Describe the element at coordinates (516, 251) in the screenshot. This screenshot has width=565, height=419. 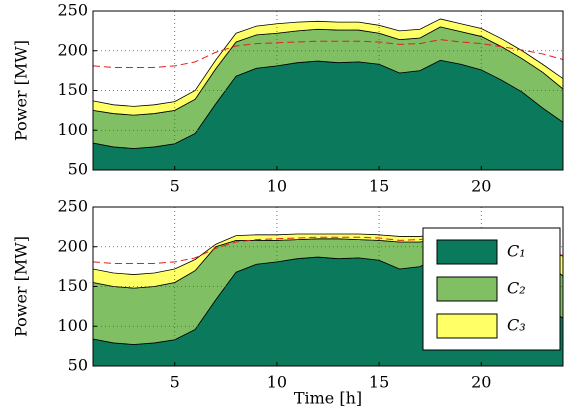
I see `legend-label: C₁` at that location.